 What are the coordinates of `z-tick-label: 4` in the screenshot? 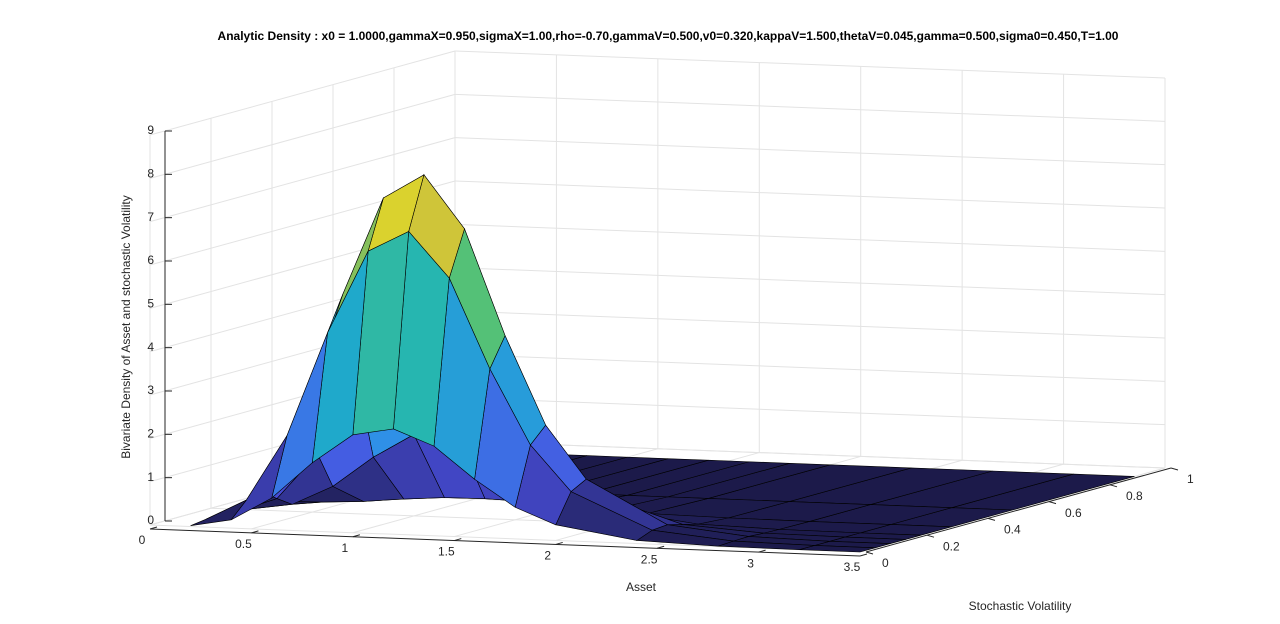 It's located at (150, 347).